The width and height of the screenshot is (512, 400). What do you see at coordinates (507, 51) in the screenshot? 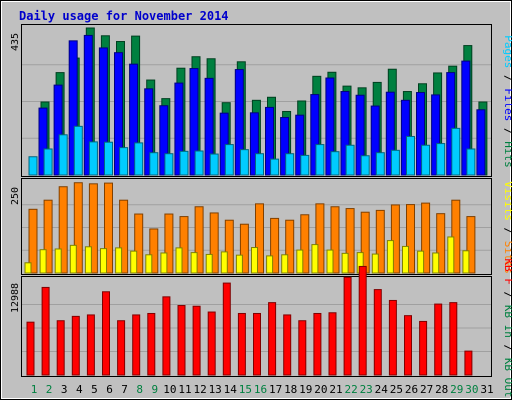
I see `legend-item: Pages` at bounding box center [507, 51].